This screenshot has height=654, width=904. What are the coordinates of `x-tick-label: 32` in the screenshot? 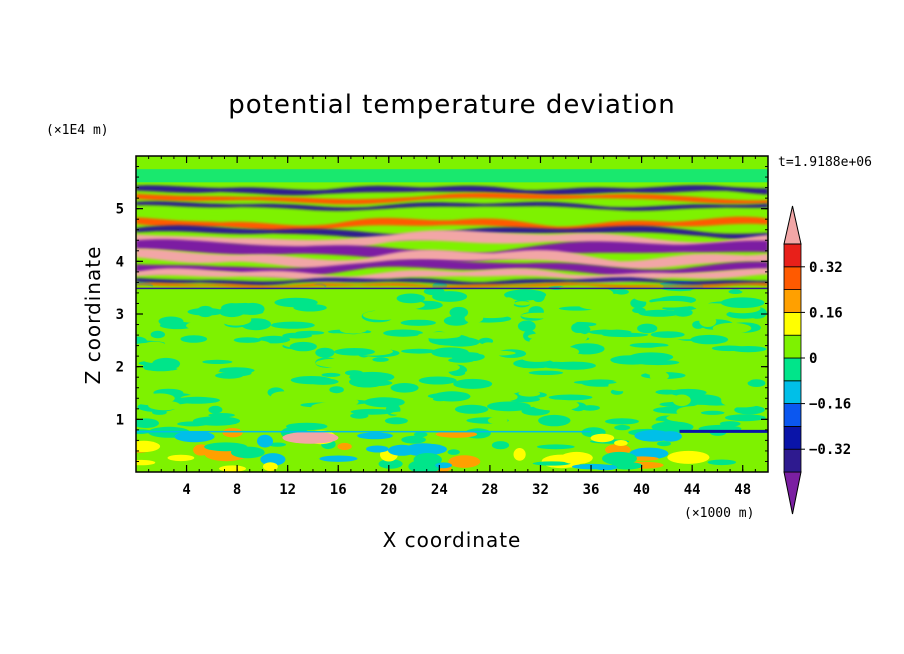 It's located at (540, 490).